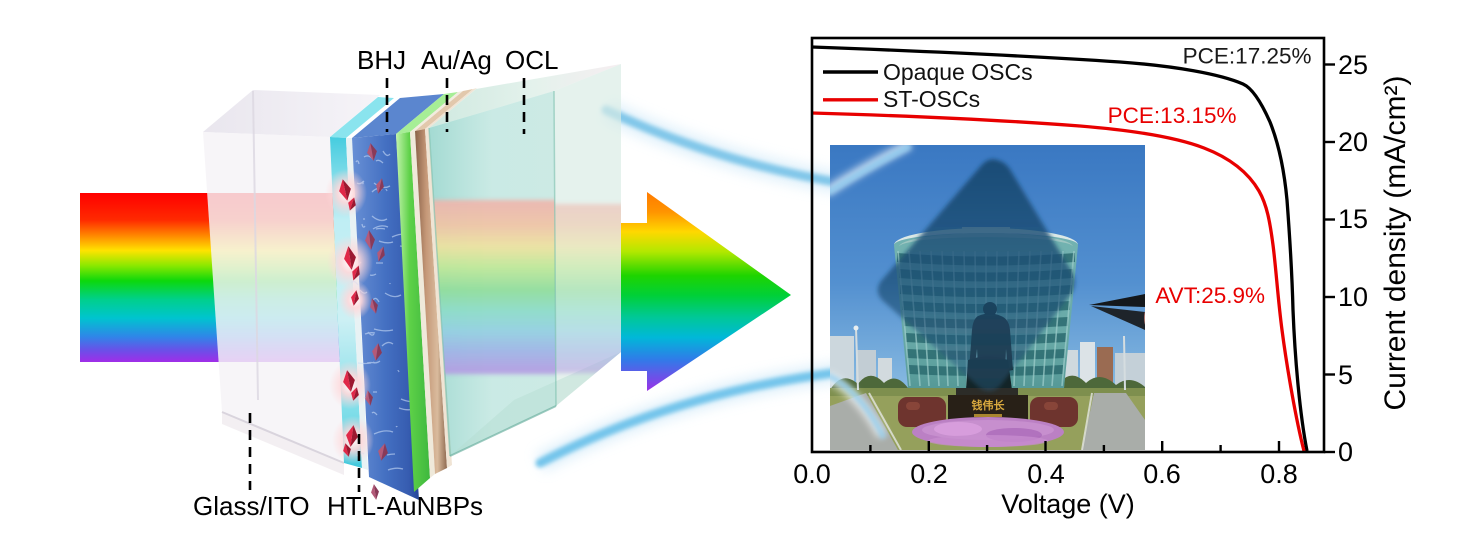 The height and width of the screenshot is (557, 1471). I want to click on svg-text: ST-OSCs, so click(931, 99).